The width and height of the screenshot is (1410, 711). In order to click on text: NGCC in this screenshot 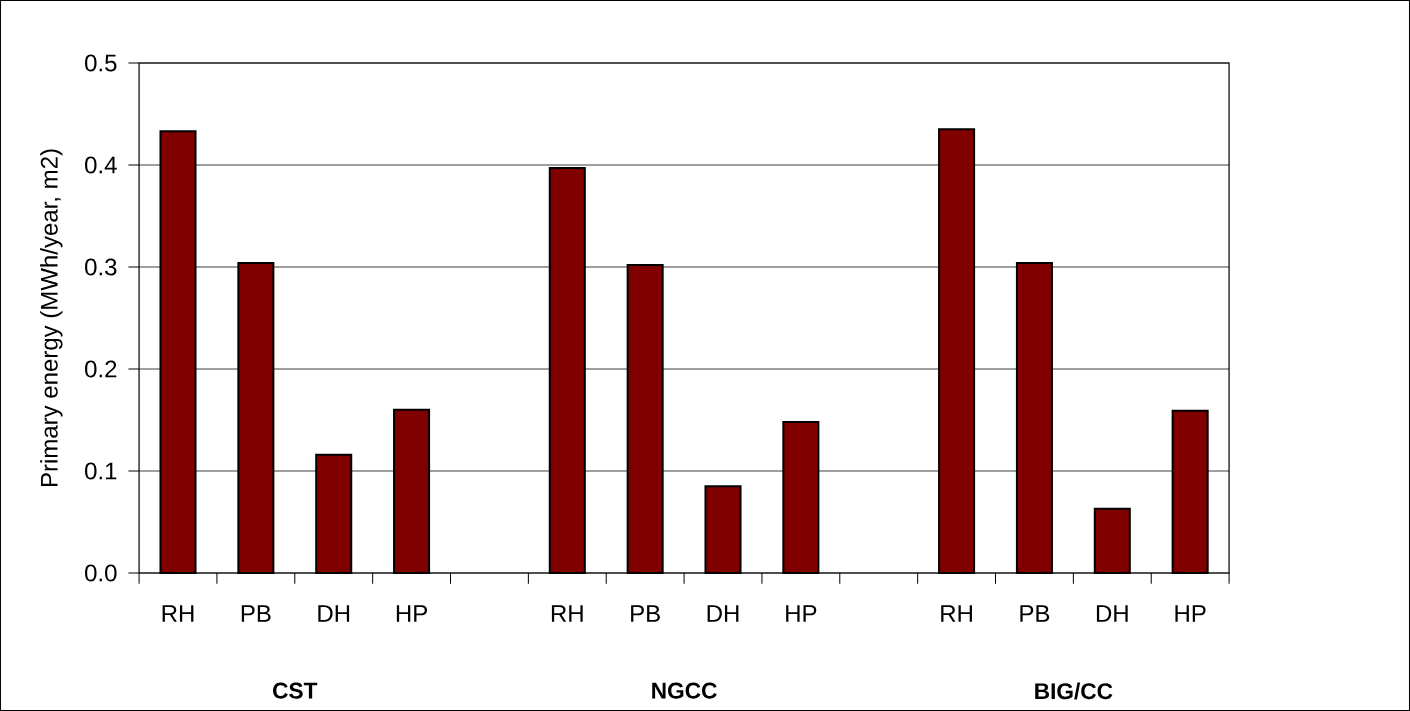, I will do `click(684, 690)`.